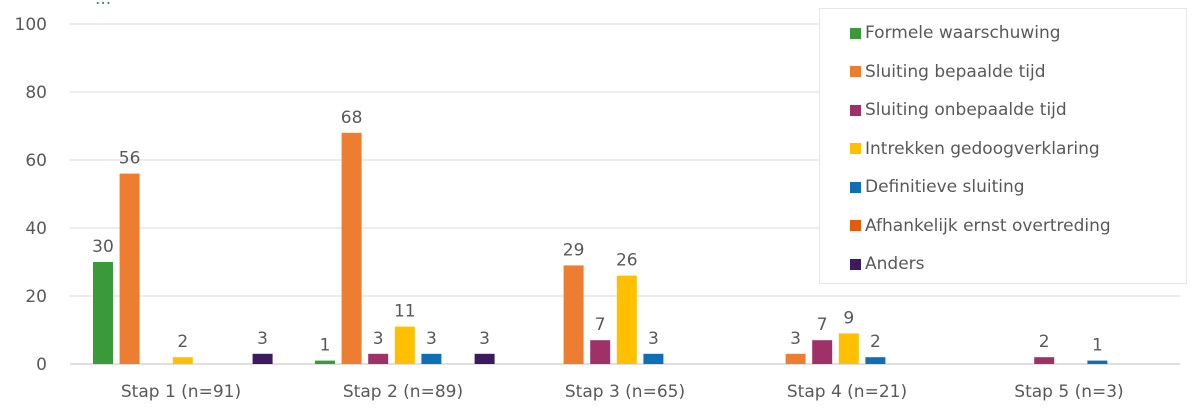  What do you see at coordinates (36, 93) in the screenshot?
I see `y-tick-label: 80` at bounding box center [36, 93].